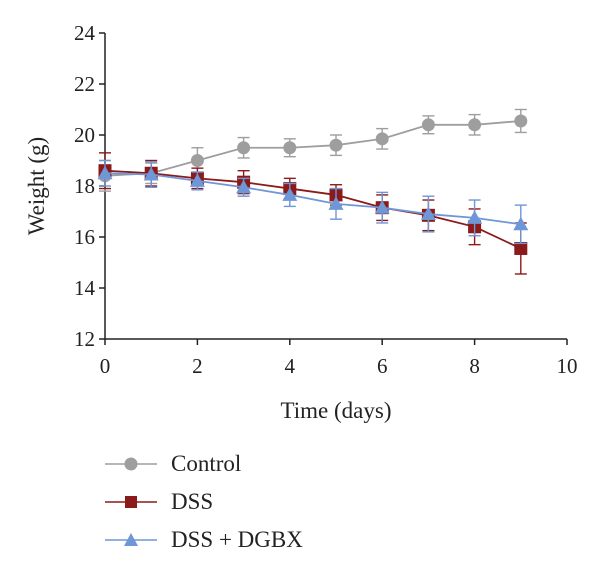 This screenshot has width=600, height=569. Describe the element at coordinates (567, 366) in the screenshot. I see `x-tick-label: 10` at that location.